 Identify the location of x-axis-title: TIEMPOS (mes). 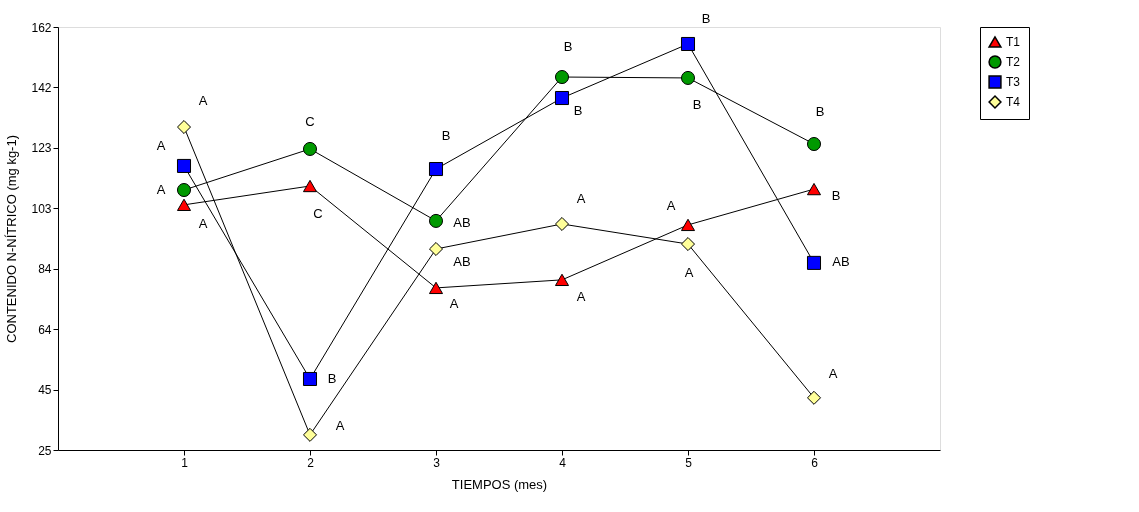
(499, 484).